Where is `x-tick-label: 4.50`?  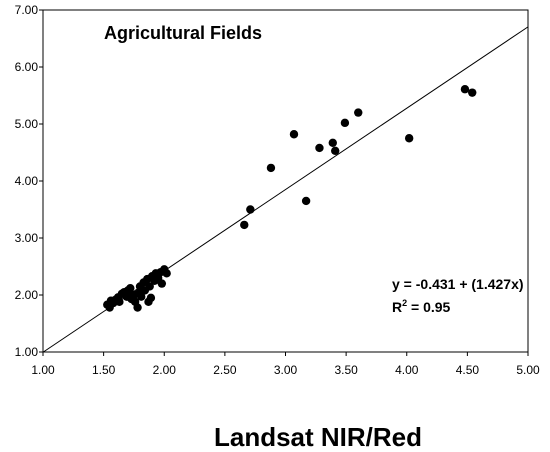 x-tick-label: 4.50 is located at coordinates (468, 370).